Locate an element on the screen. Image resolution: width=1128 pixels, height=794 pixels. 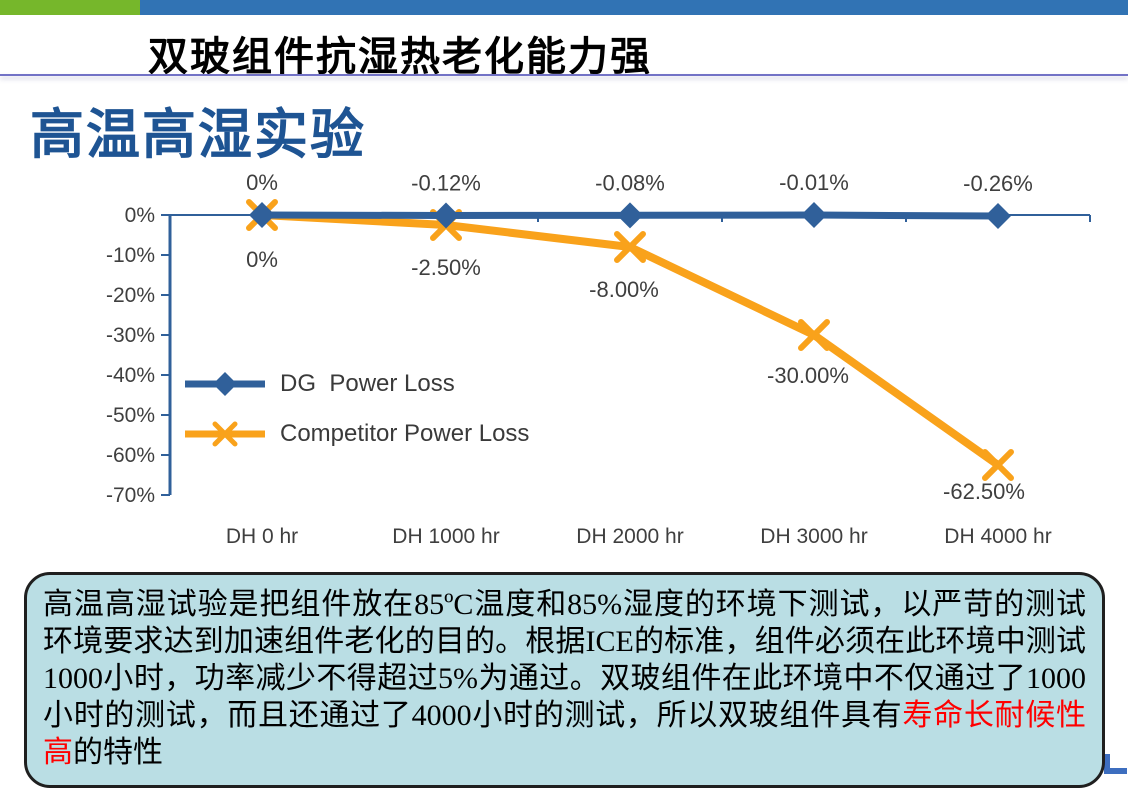
data-label: -0.08% is located at coordinates (630, 182).